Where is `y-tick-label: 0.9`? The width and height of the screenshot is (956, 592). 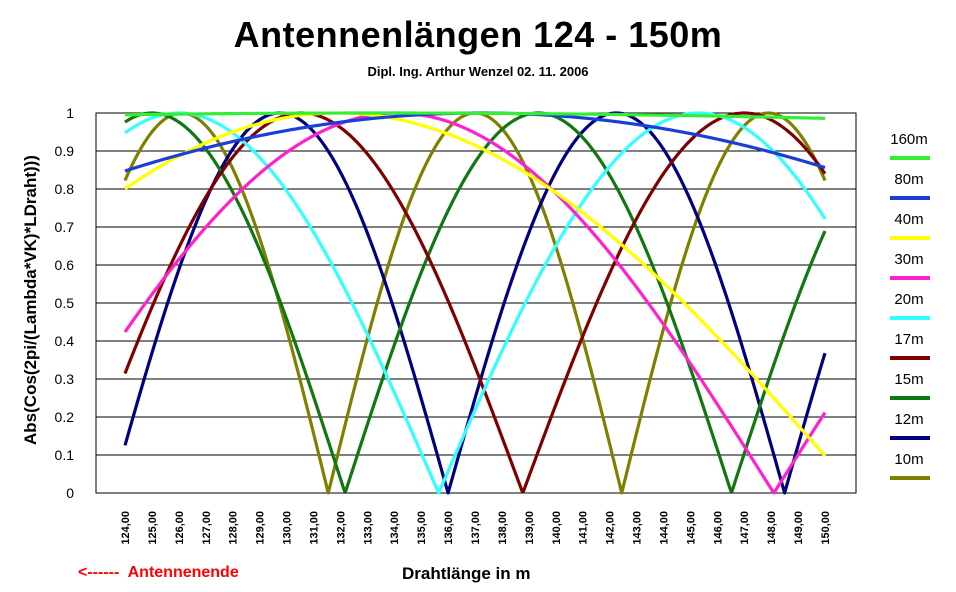
y-tick-label: 0.9 is located at coordinates (65, 151).